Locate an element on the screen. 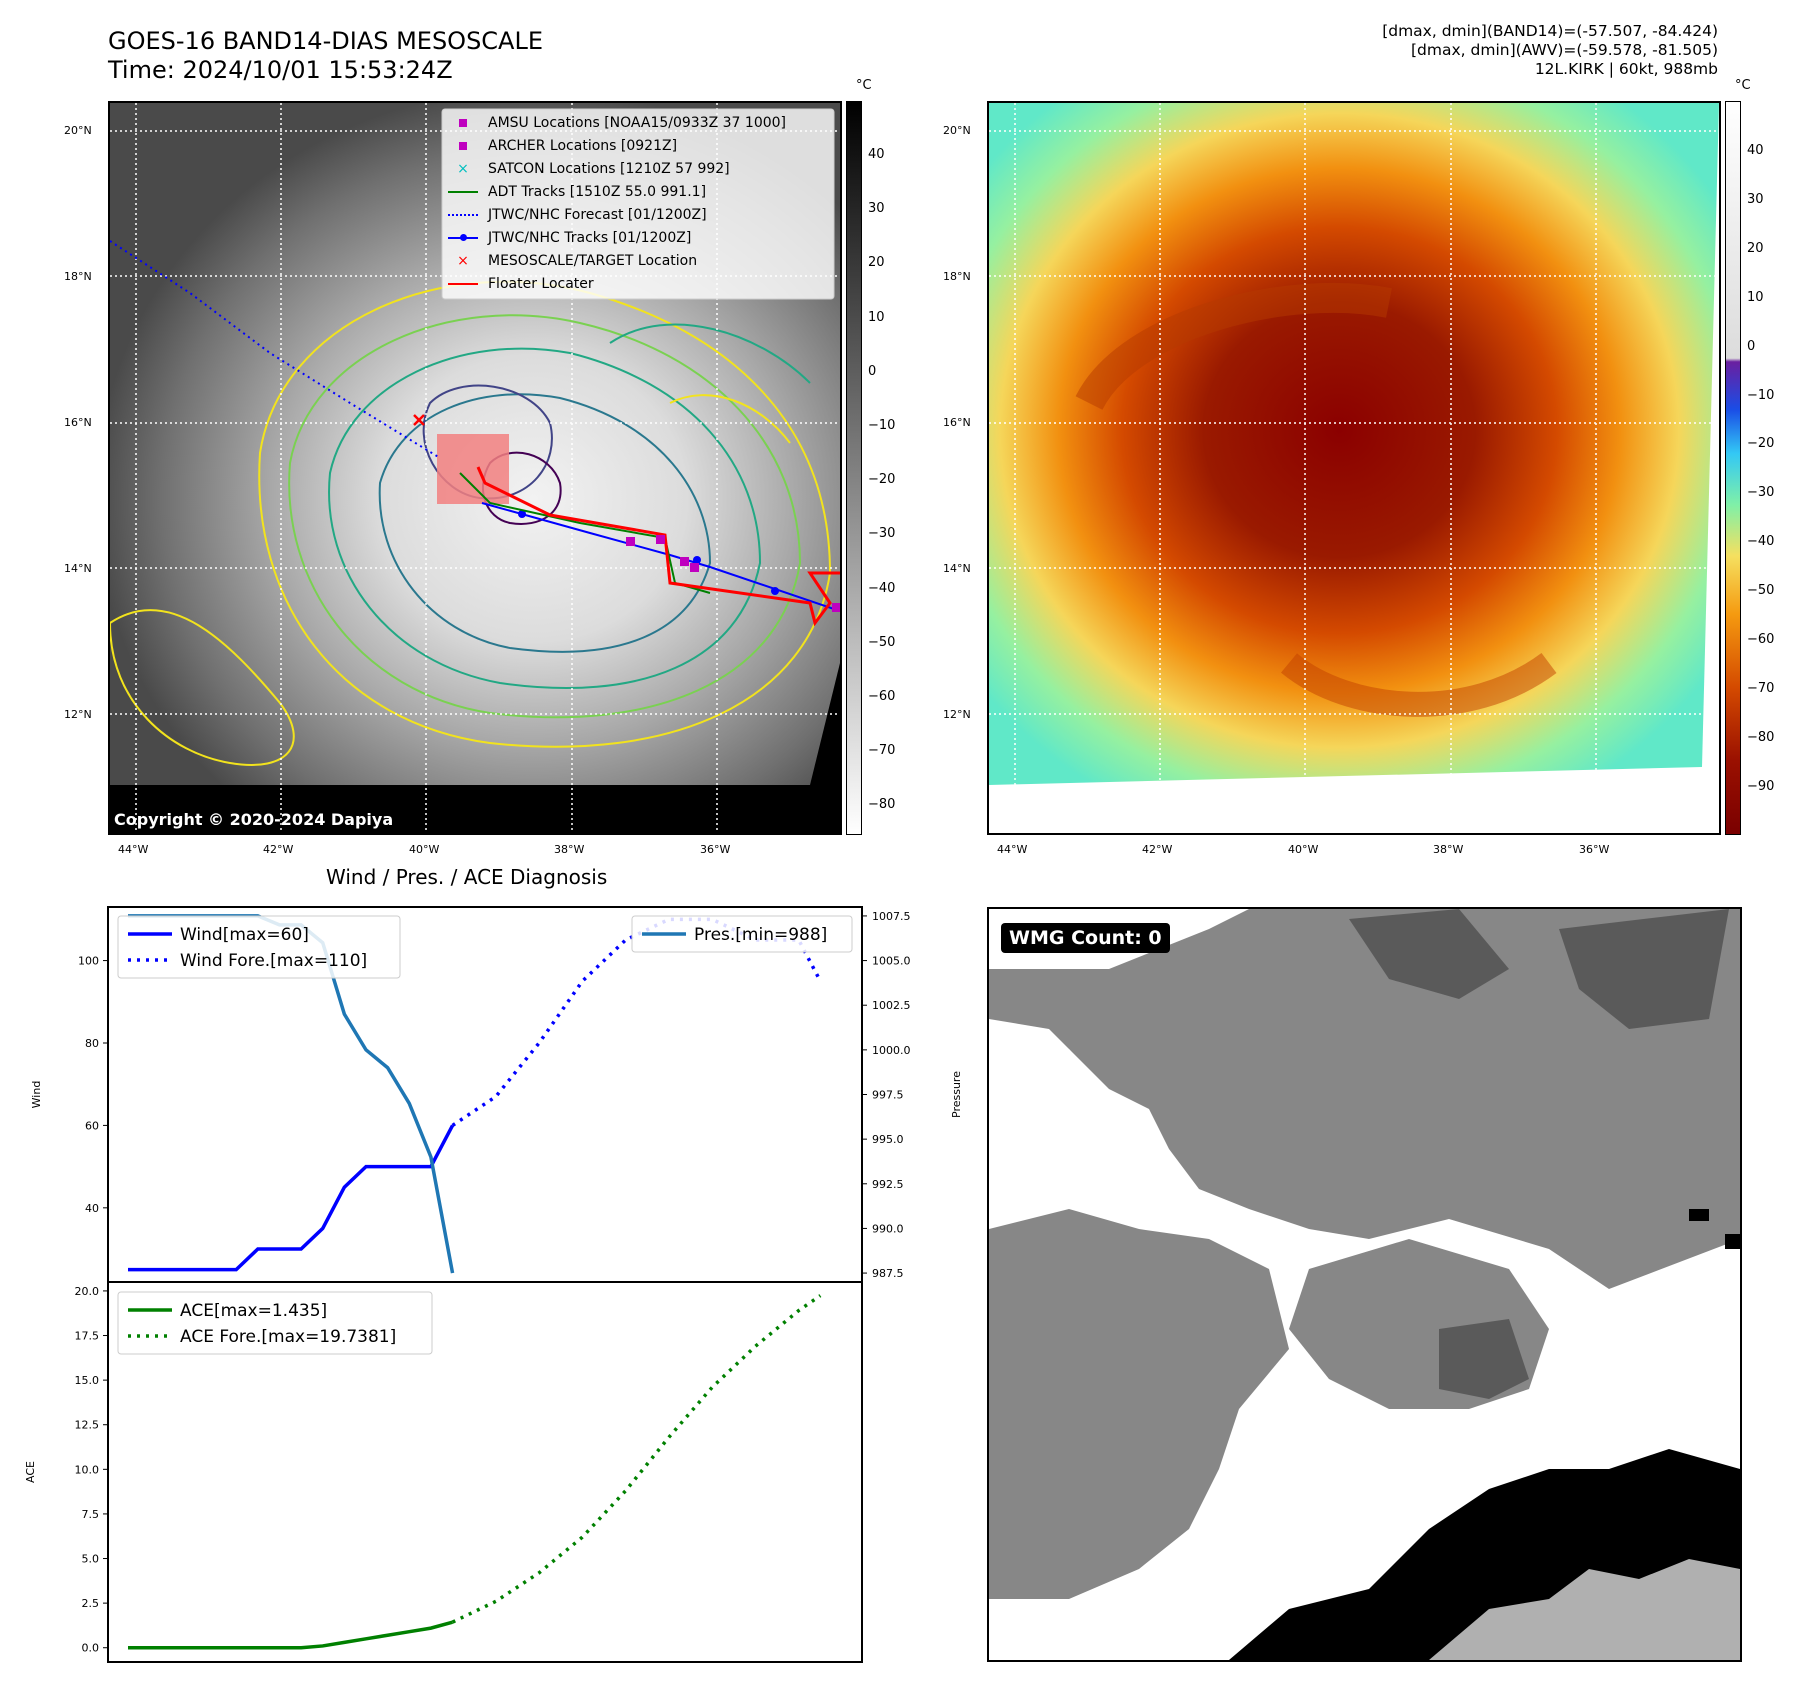  ace-legend-label: ACE Fore.[max=19.7381] is located at coordinates (288, 1337).